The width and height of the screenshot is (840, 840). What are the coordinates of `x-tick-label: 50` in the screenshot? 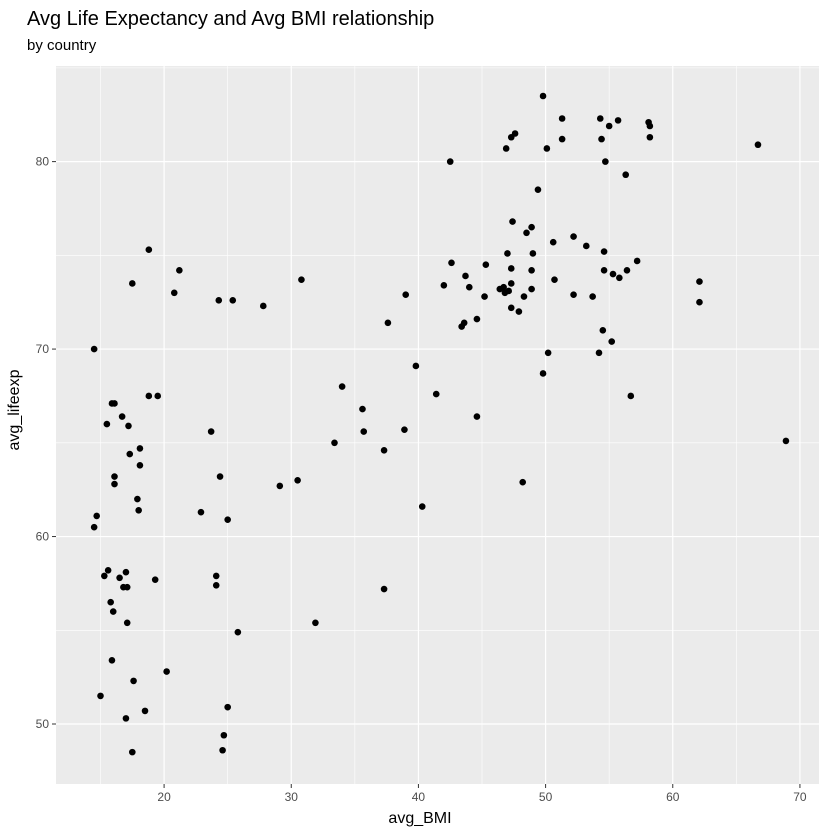 It's located at (546, 797).